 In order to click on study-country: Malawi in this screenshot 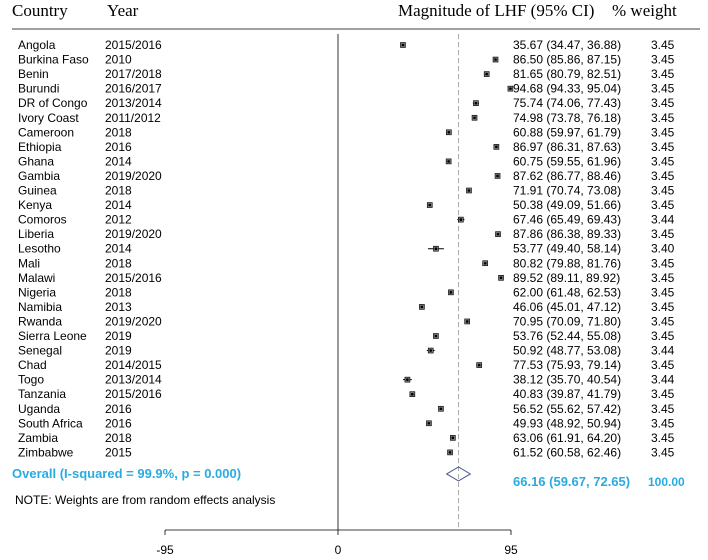, I will do `click(36, 278)`.